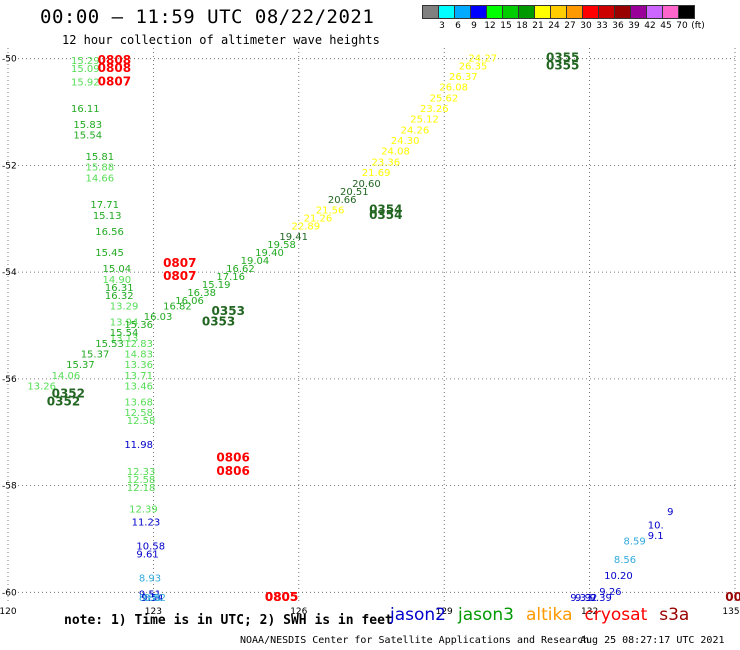  I want to click on wave-height-value: 11.23, so click(146, 523).